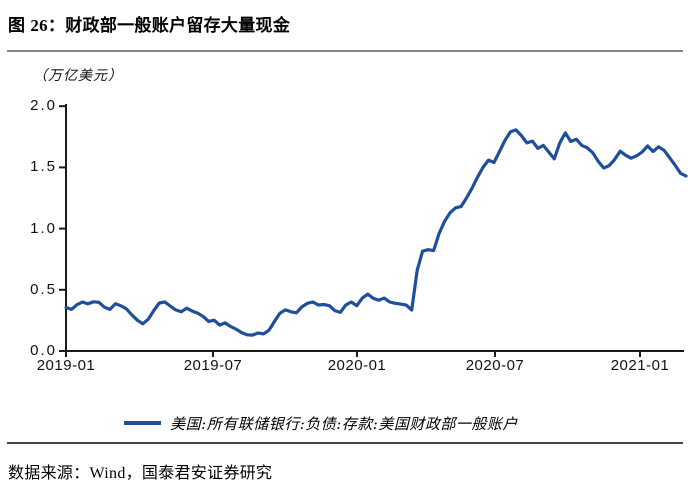 The image size is (688, 496). I want to click on figure-title-prefix: 图, so click(19, 25).